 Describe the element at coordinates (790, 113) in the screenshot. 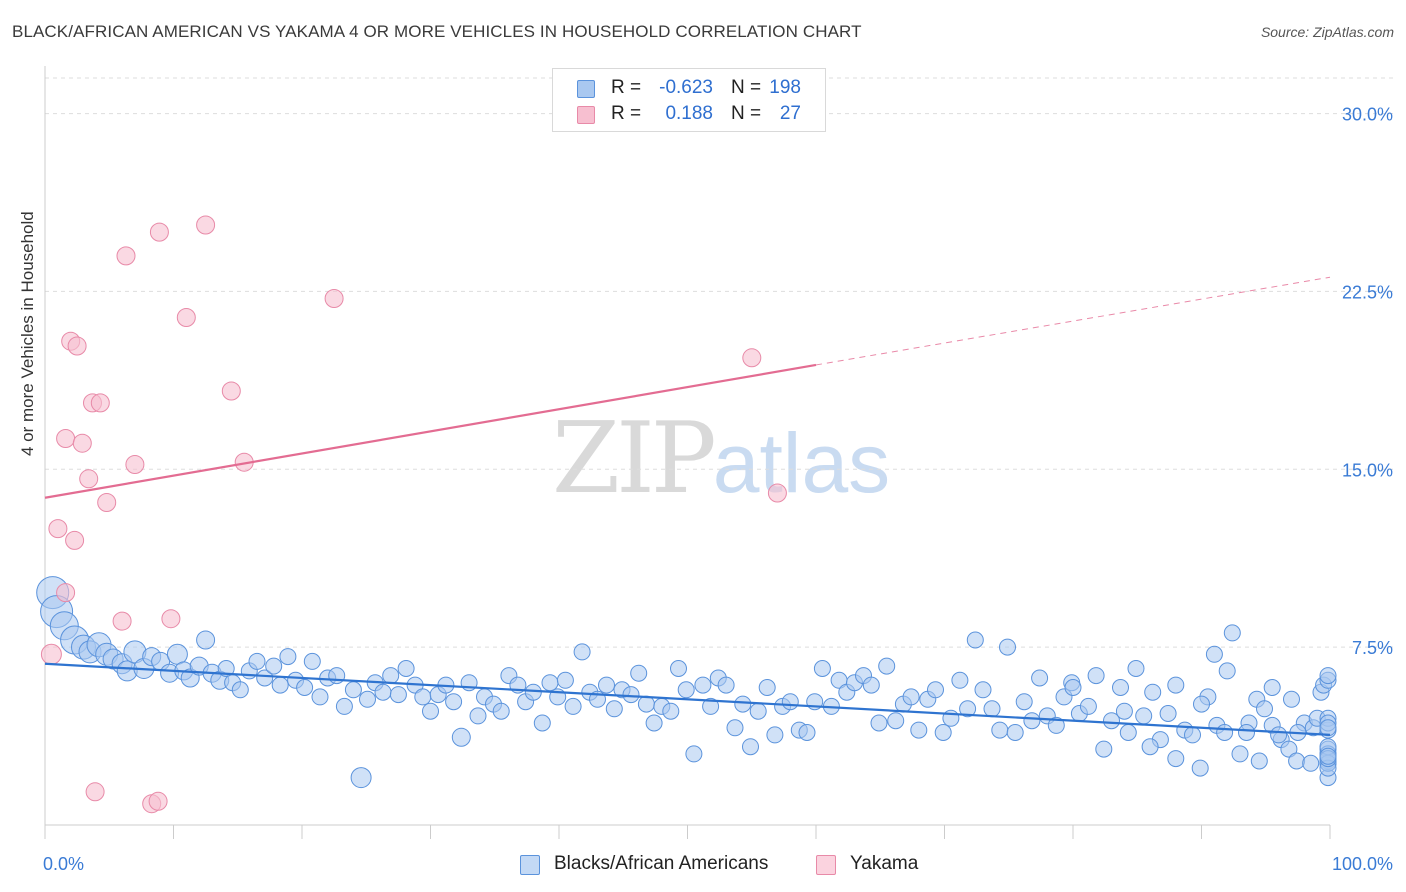

I see `legend-n-value: 27` at that location.